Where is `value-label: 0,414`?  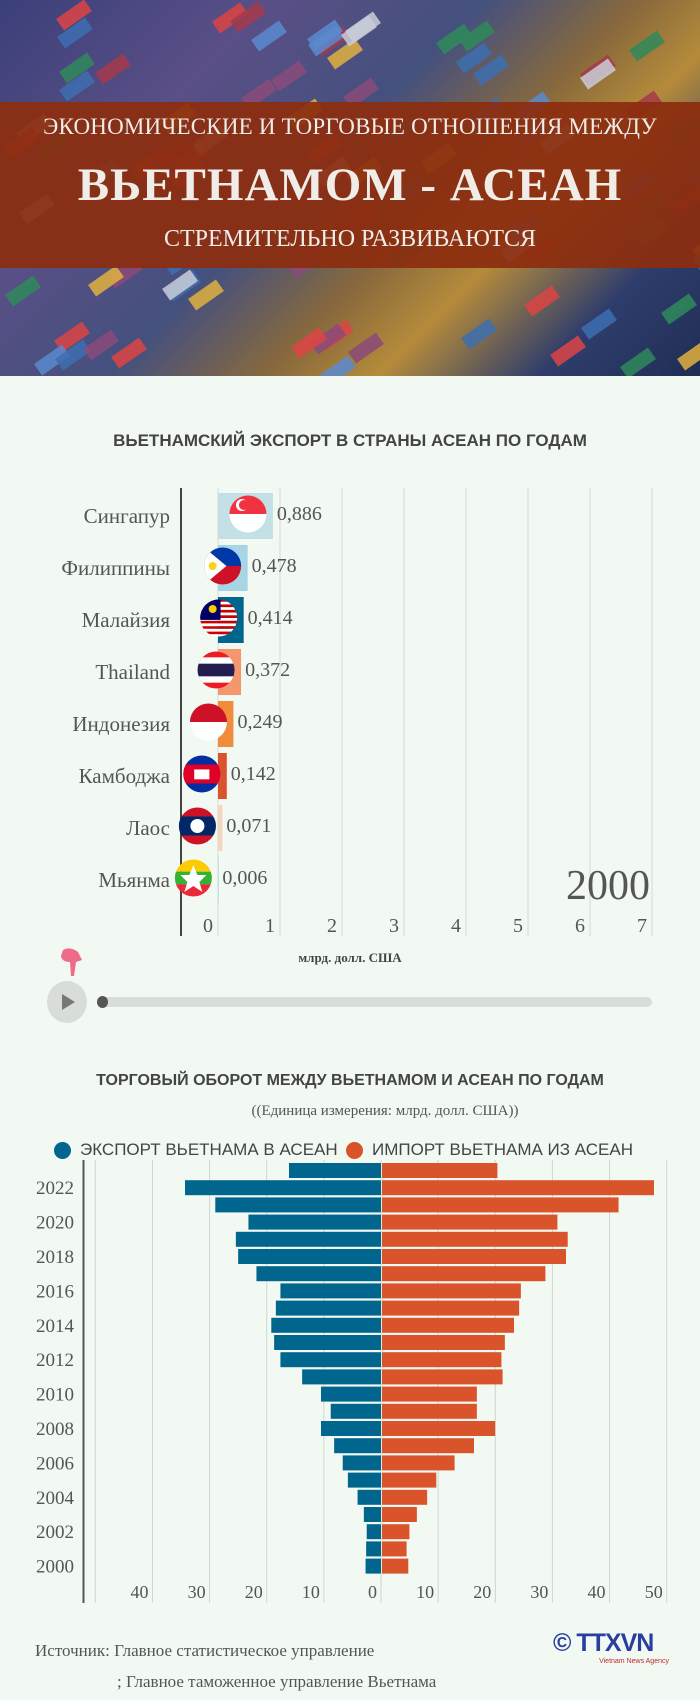 value-label: 0,414 is located at coordinates (270, 618).